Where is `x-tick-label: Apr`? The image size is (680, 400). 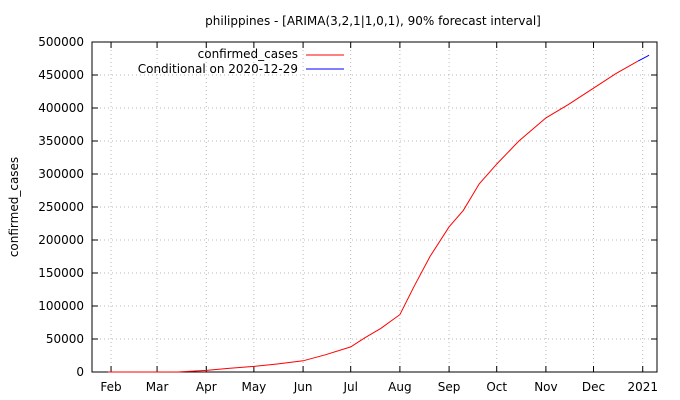 x-tick-label: Apr is located at coordinates (206, 387).